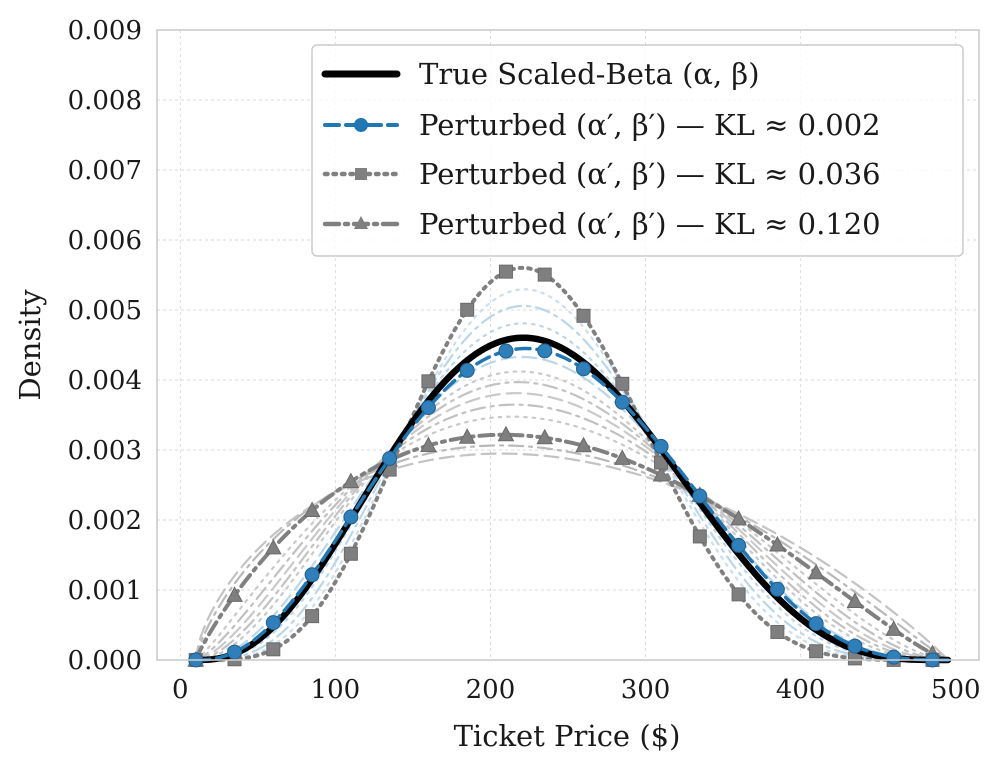 The height and width of the screenshot is (771, 997). I want to click on y-tick-label: 0.009, so click(105, 31).